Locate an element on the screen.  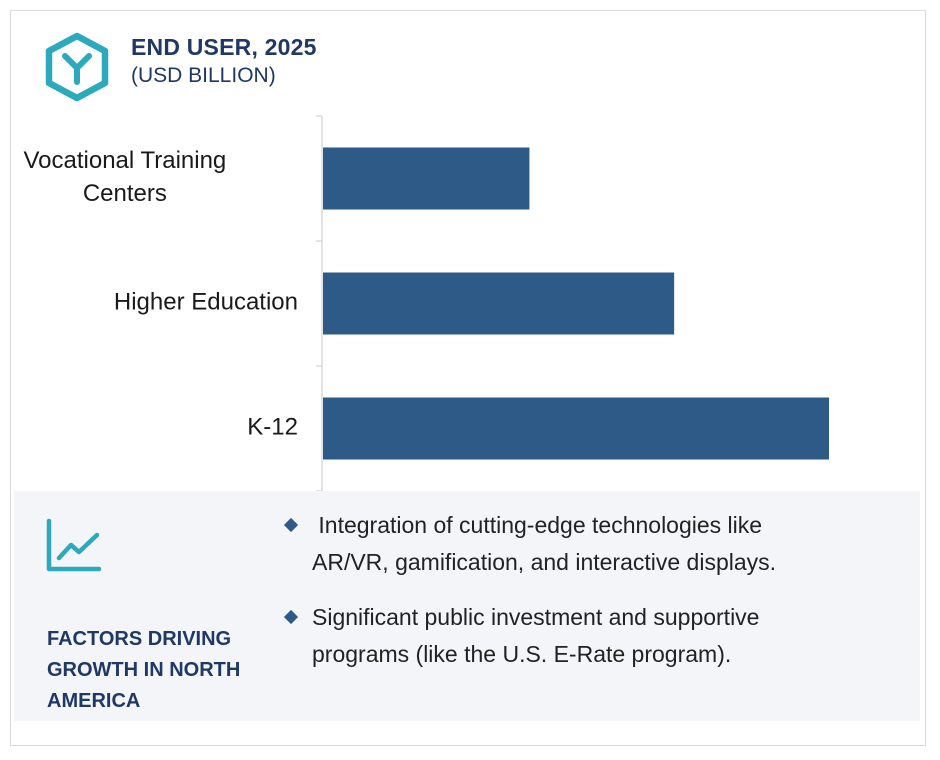
category-label-line: Higher Education is located at coordinates (206, 302).